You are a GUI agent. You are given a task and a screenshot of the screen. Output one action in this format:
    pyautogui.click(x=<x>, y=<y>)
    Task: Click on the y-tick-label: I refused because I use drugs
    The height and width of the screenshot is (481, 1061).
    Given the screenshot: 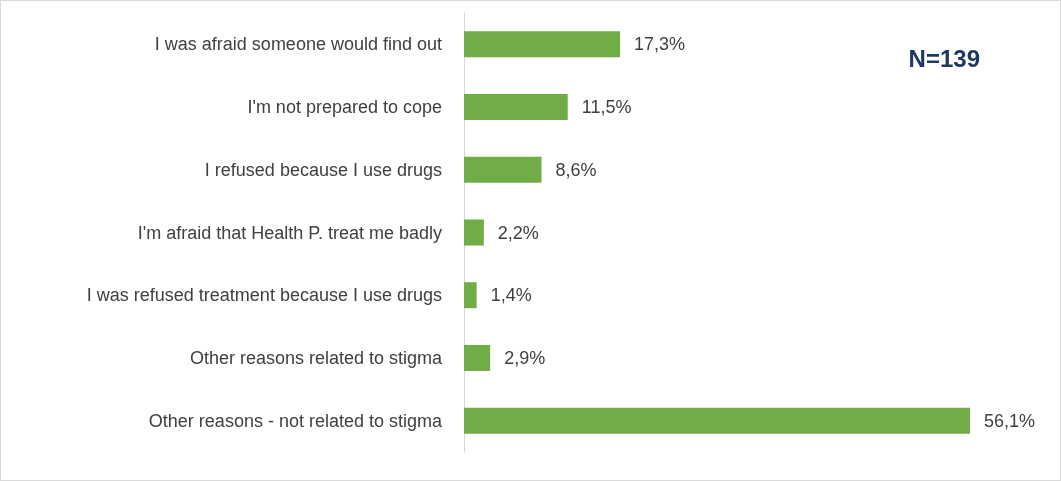 What is the action you would take?
    pyautogui.click(x=323, y=169)
    